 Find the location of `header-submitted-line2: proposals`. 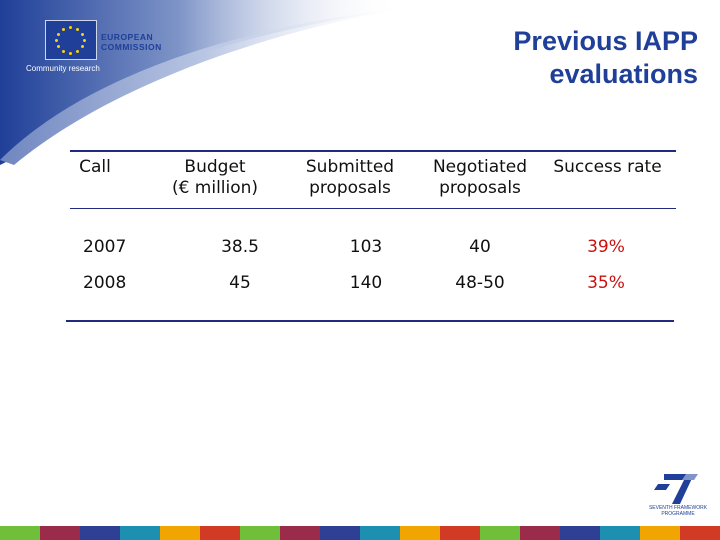

header-submitted-line2: proposals is located at coordinates (350, 188).